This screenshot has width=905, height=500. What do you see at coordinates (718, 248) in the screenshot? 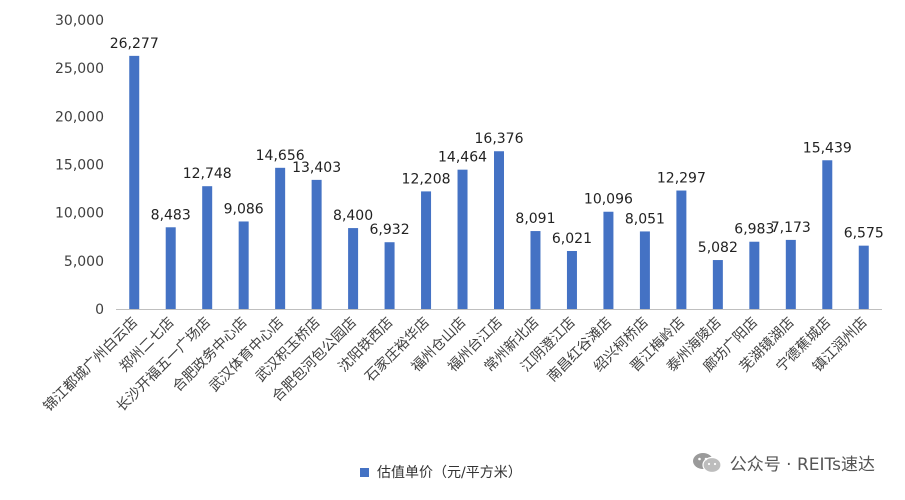
I see `data-label: 5,082` at bounding box center [718, 248].